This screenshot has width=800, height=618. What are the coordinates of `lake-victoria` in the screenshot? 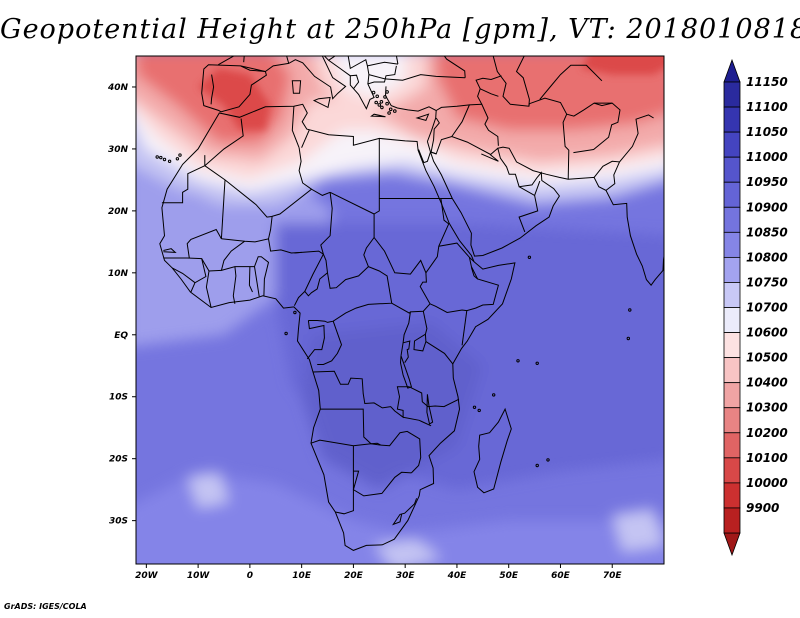 It's located at (420, 342).